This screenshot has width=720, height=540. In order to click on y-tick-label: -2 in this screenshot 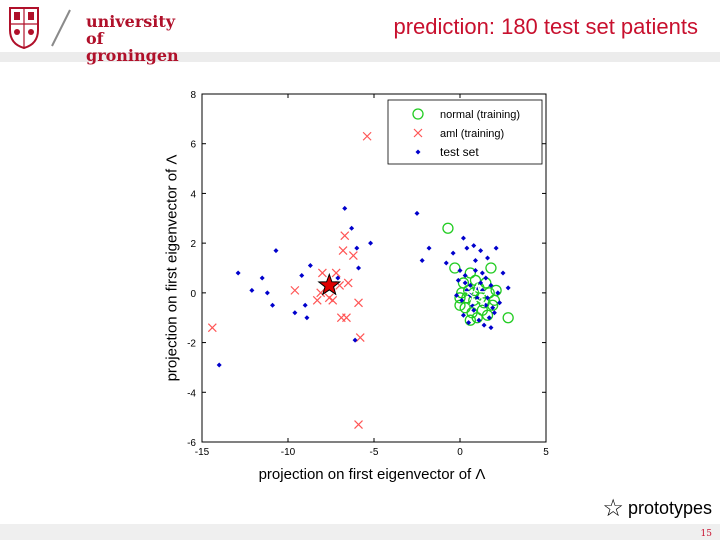, I will do `click(191, 344)`.